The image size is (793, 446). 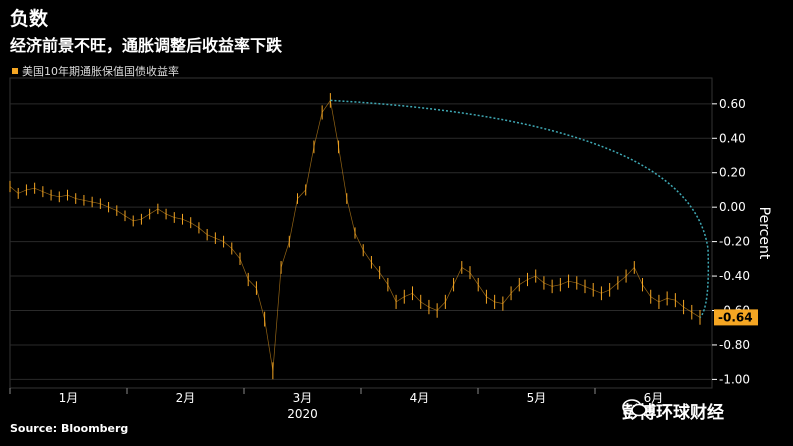 I want to click on wechat-icon, so click(x=634, y=408).